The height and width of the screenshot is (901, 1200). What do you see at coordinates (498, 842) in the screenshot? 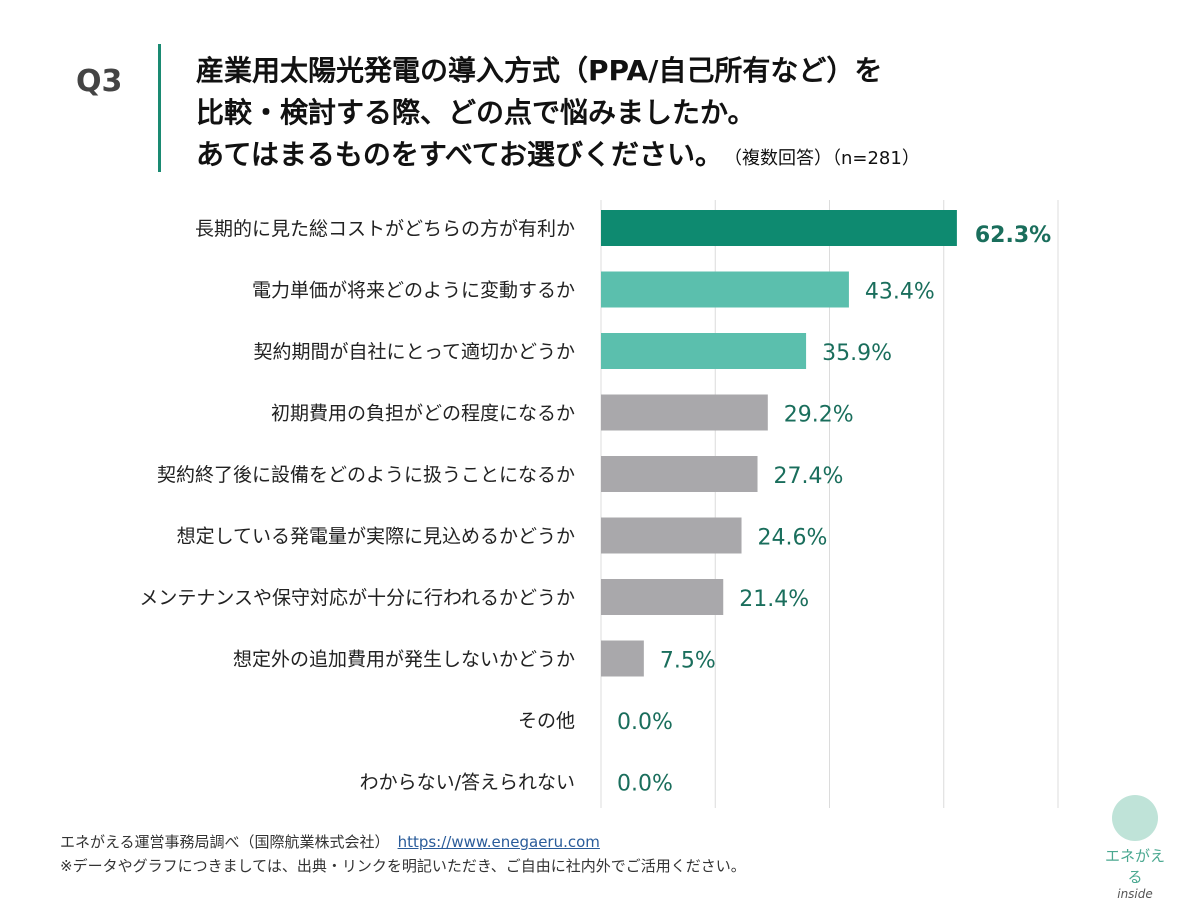
I see `source-link: https://www.enegaeru.com` at bounding box center [498, 842].